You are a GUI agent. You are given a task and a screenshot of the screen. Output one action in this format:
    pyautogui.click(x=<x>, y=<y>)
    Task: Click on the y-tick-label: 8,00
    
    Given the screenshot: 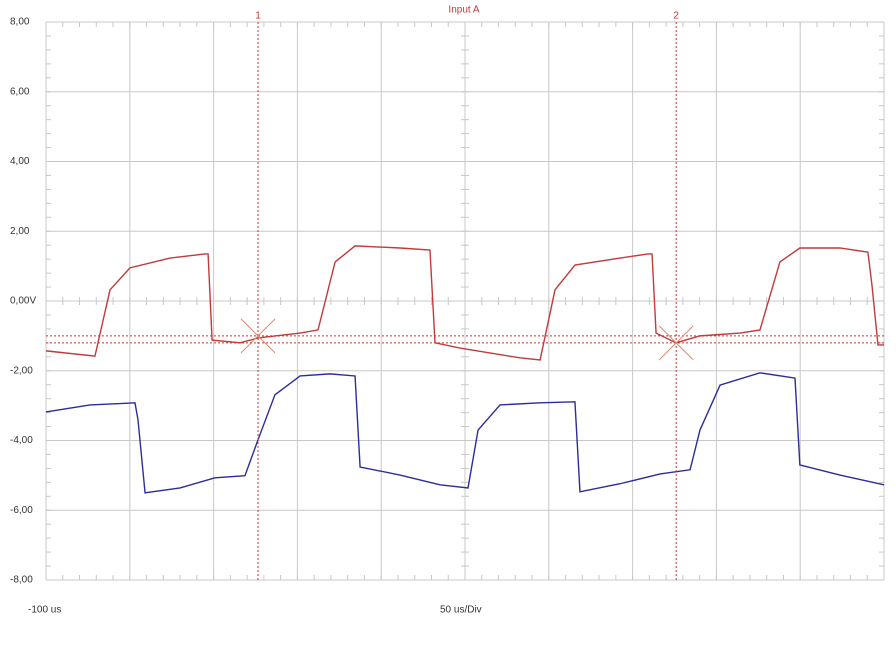 What is the action you would take?
    pyautogui.click(x=20, y=22)
    